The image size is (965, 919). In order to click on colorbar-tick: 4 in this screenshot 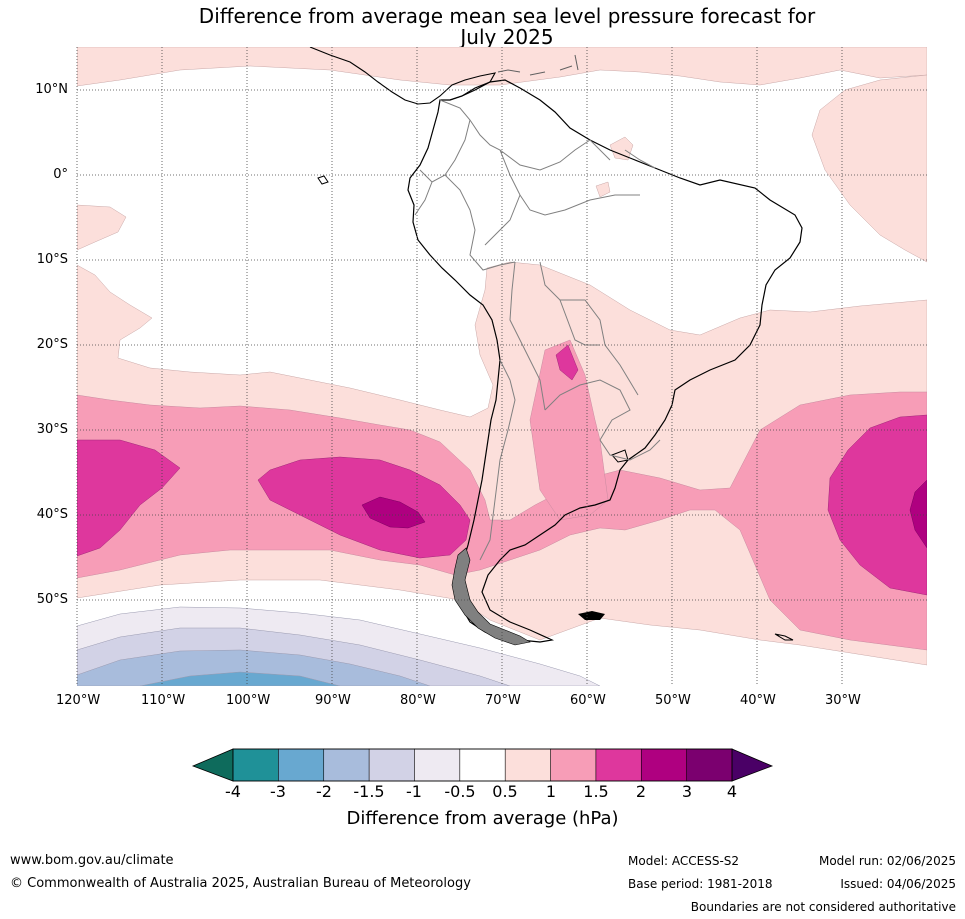, I will do `click(732, 791)`.